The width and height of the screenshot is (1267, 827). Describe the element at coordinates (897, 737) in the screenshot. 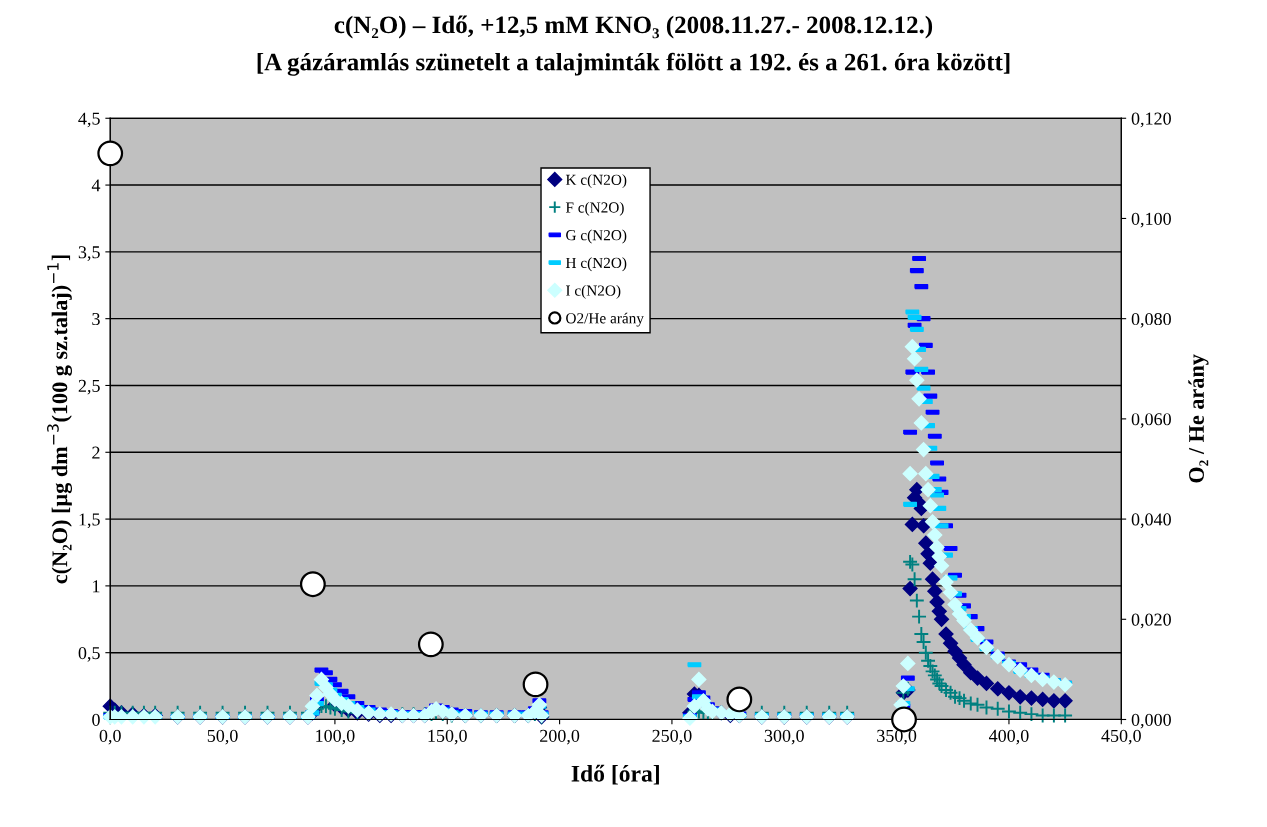

I see `x-tick-label: 350,0` at that location.